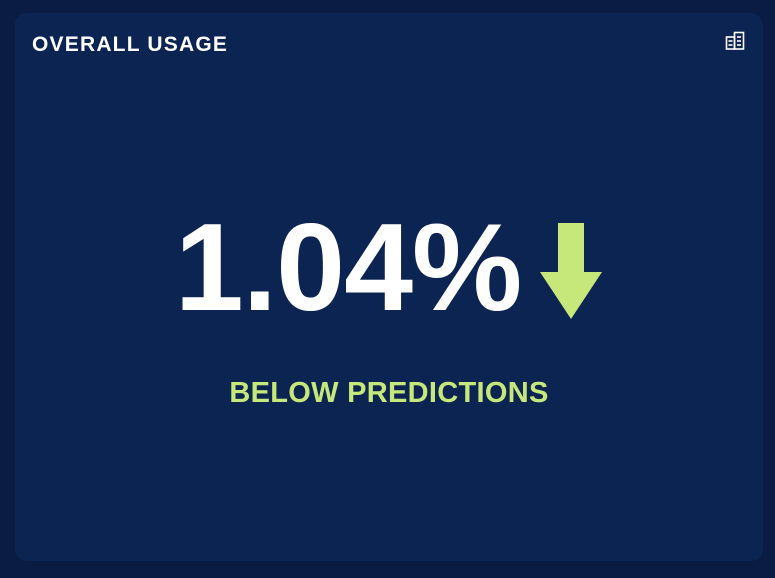 The image size is (775, 578). Describe the element at coordinates (735, 41) in the screenshot. I see `report-icon` at that location.